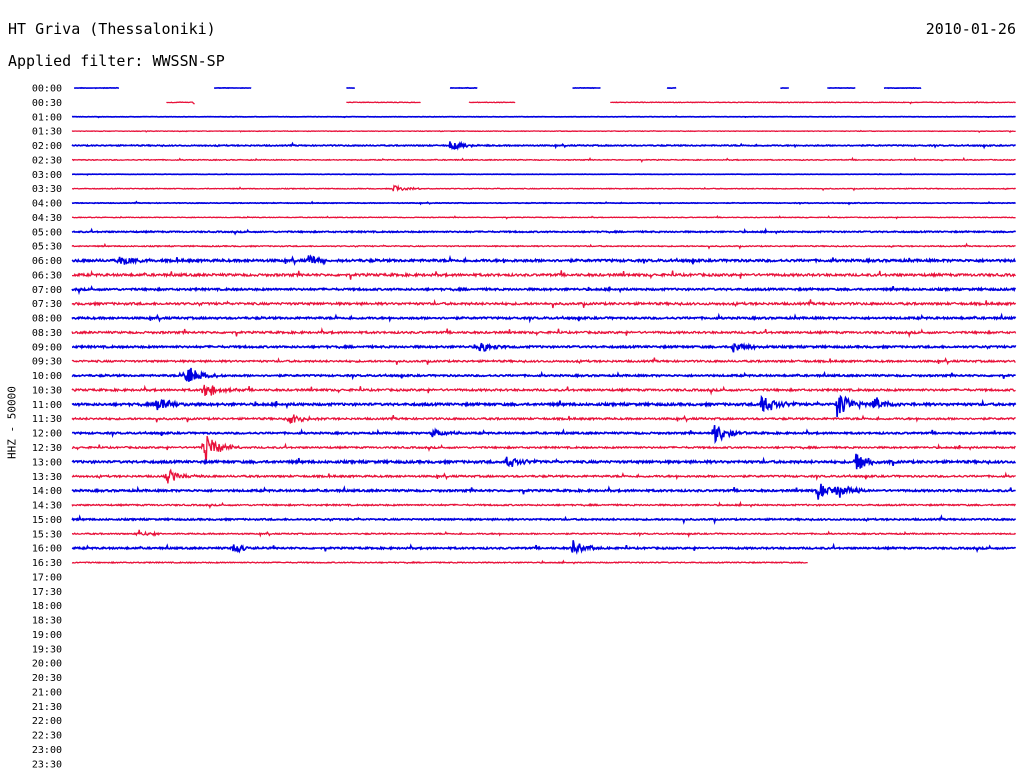 The height and width of the screenshot is (780, 1024). What do you see at coordinates (47, 275) in the screenshot?
I see `row-time-label: 06:30` at bounding box center [47, 275].